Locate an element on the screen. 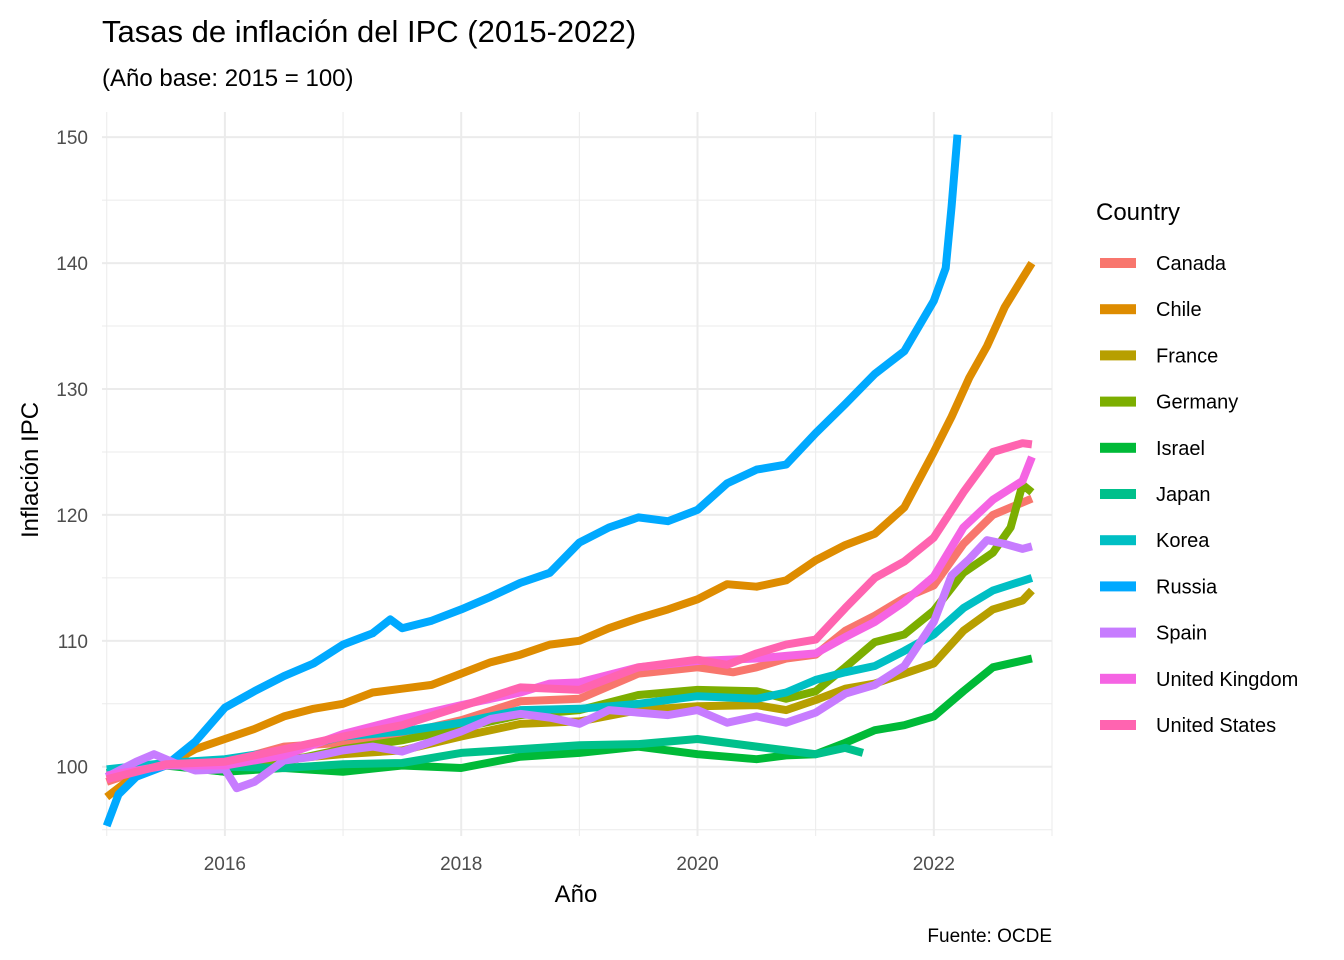 The image size is (1344, 960). legend-item: France is located at coordinates (1159, 356).